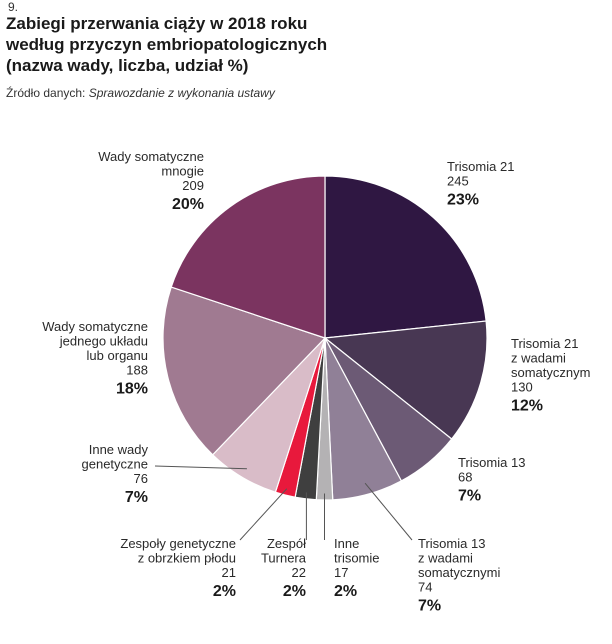 This screenshot has height=644, width=612. Describe the element at coordinates (550, 372) in the screenshot. I see `slice-label-2-line-3: somatycznym` at that location.